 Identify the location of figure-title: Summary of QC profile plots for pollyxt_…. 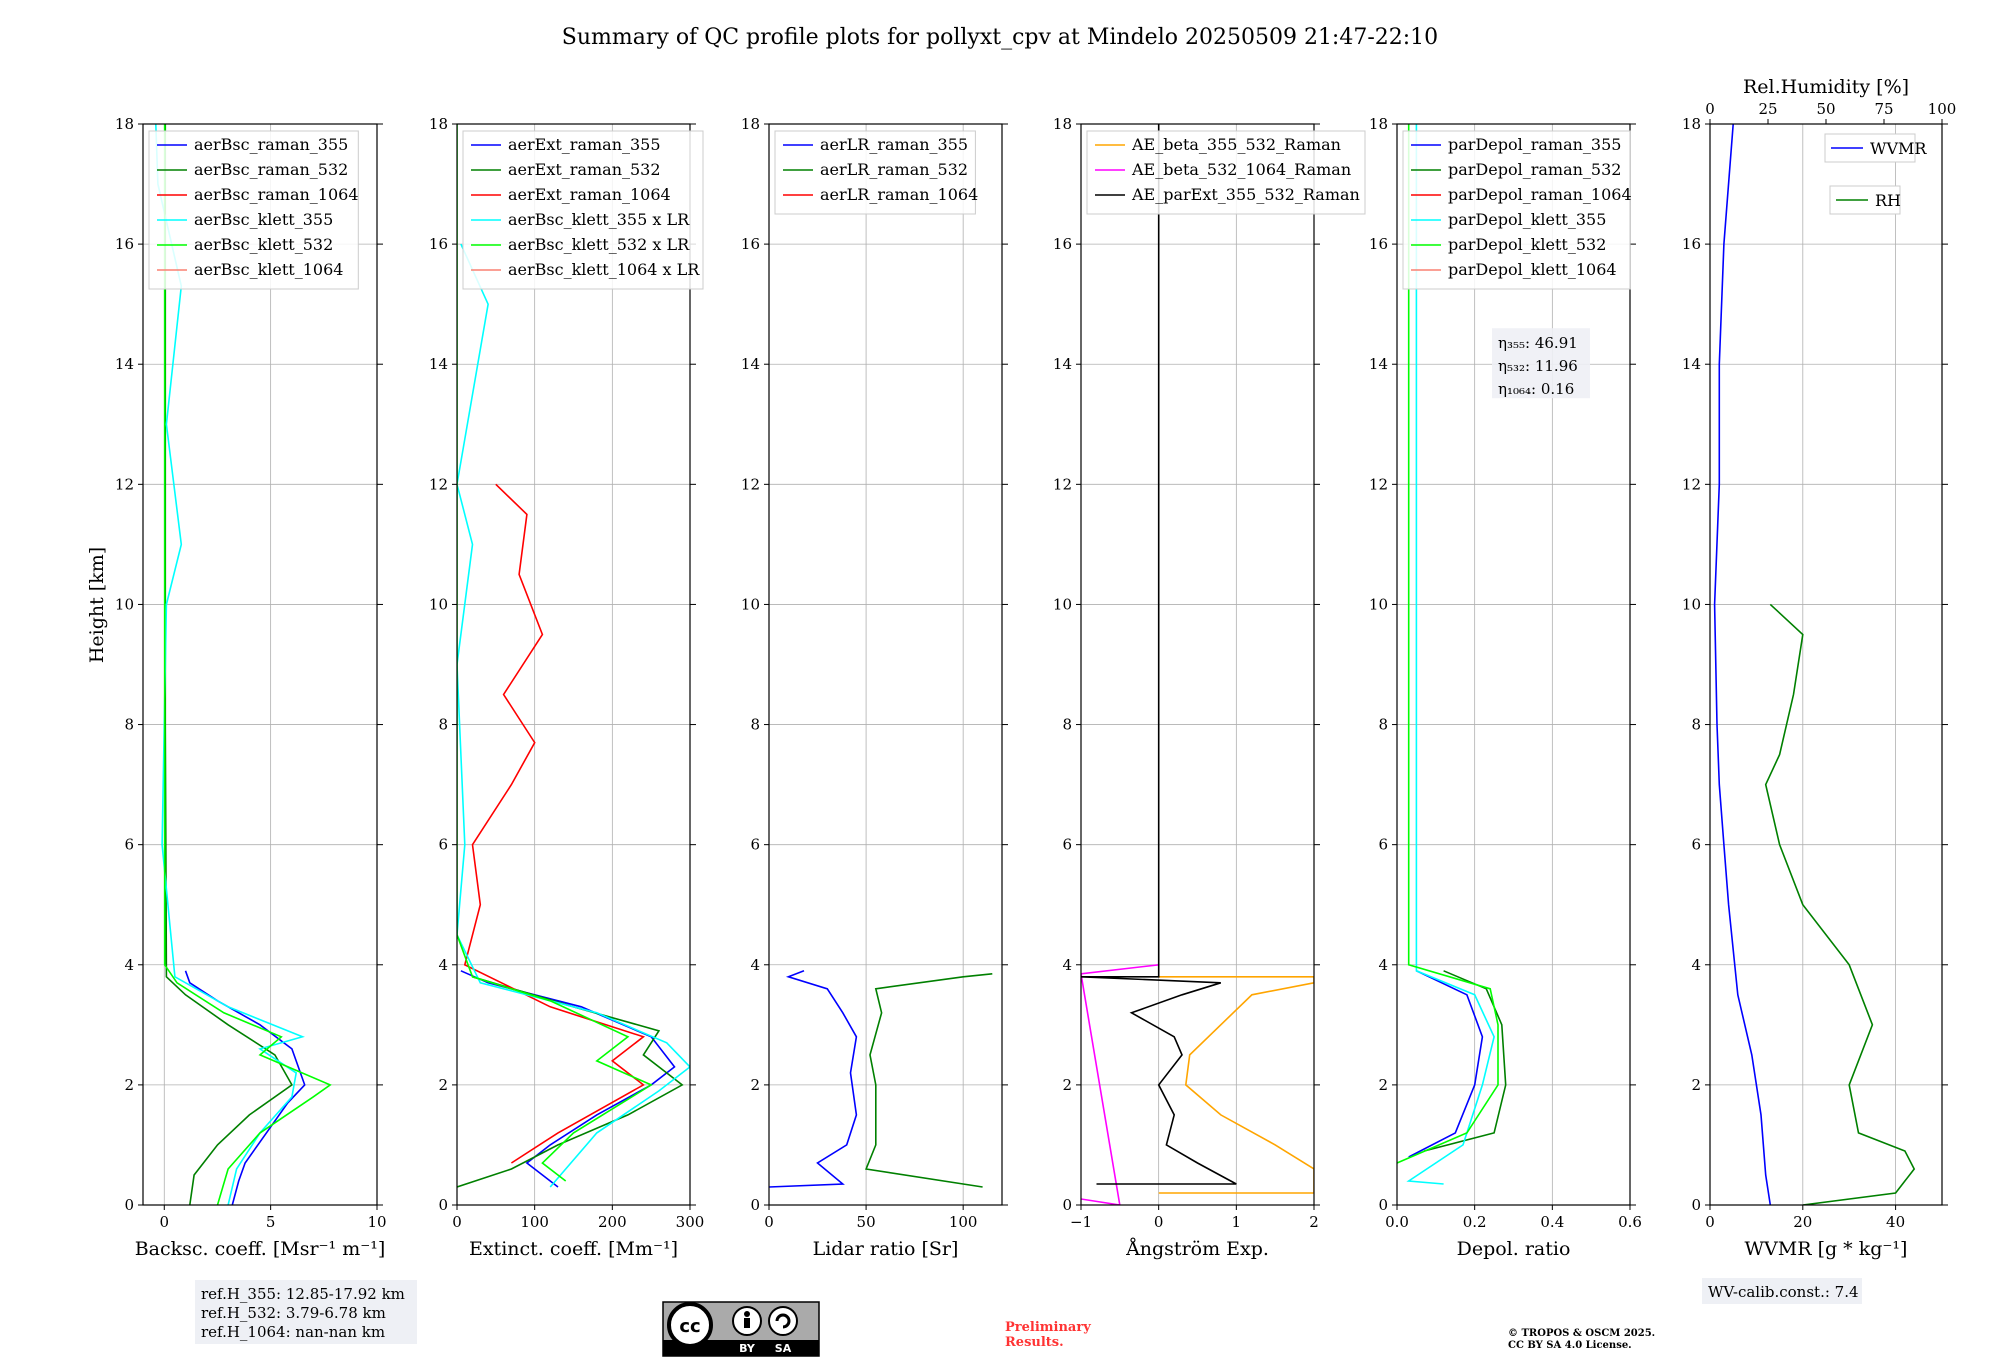
(1000, 37).